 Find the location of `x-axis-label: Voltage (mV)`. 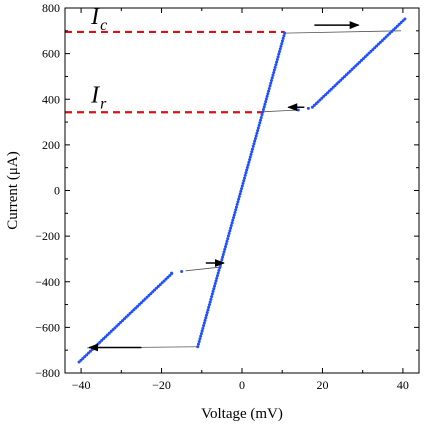

x-axis-label: Voltage (mV) is located at coordinates (242, 414).